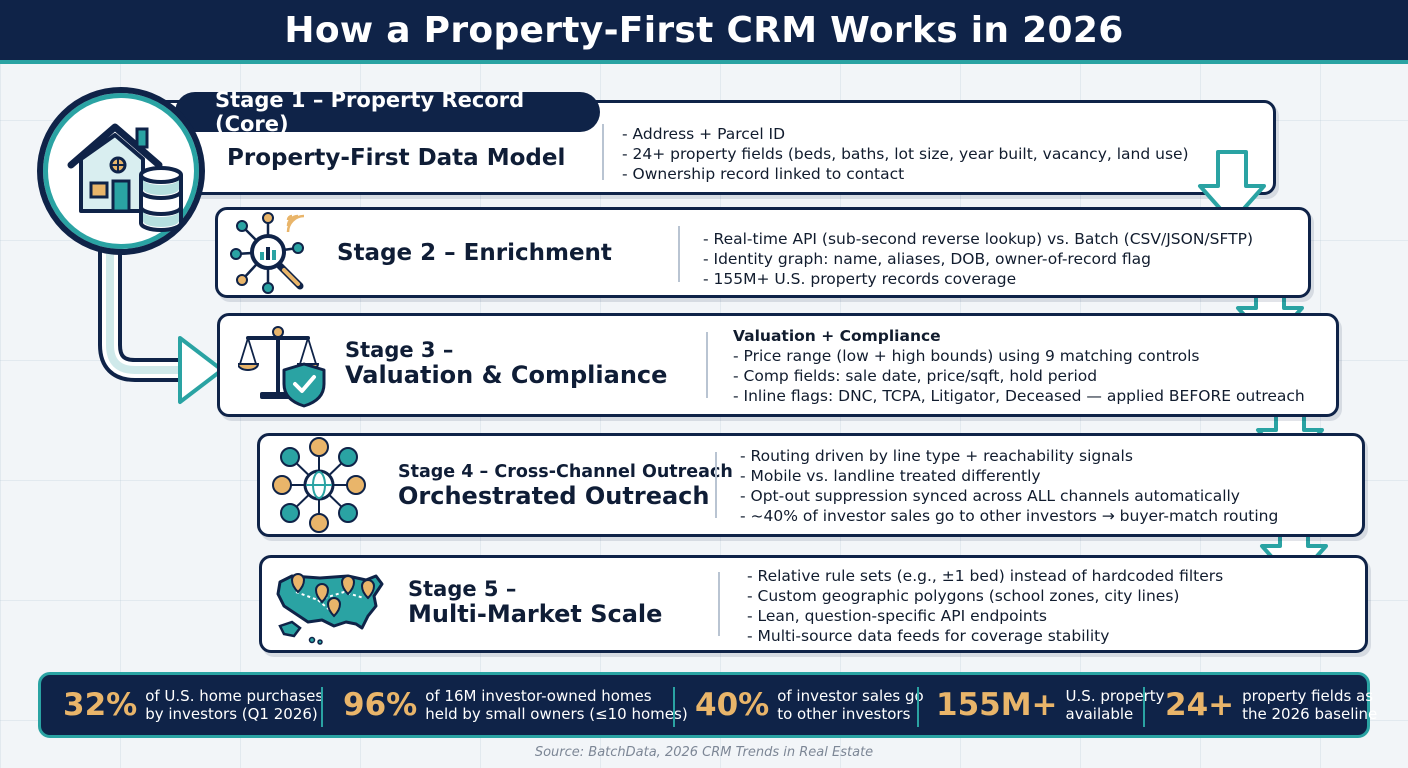  I want to click on scale-shield-icon, so click(282, 367).